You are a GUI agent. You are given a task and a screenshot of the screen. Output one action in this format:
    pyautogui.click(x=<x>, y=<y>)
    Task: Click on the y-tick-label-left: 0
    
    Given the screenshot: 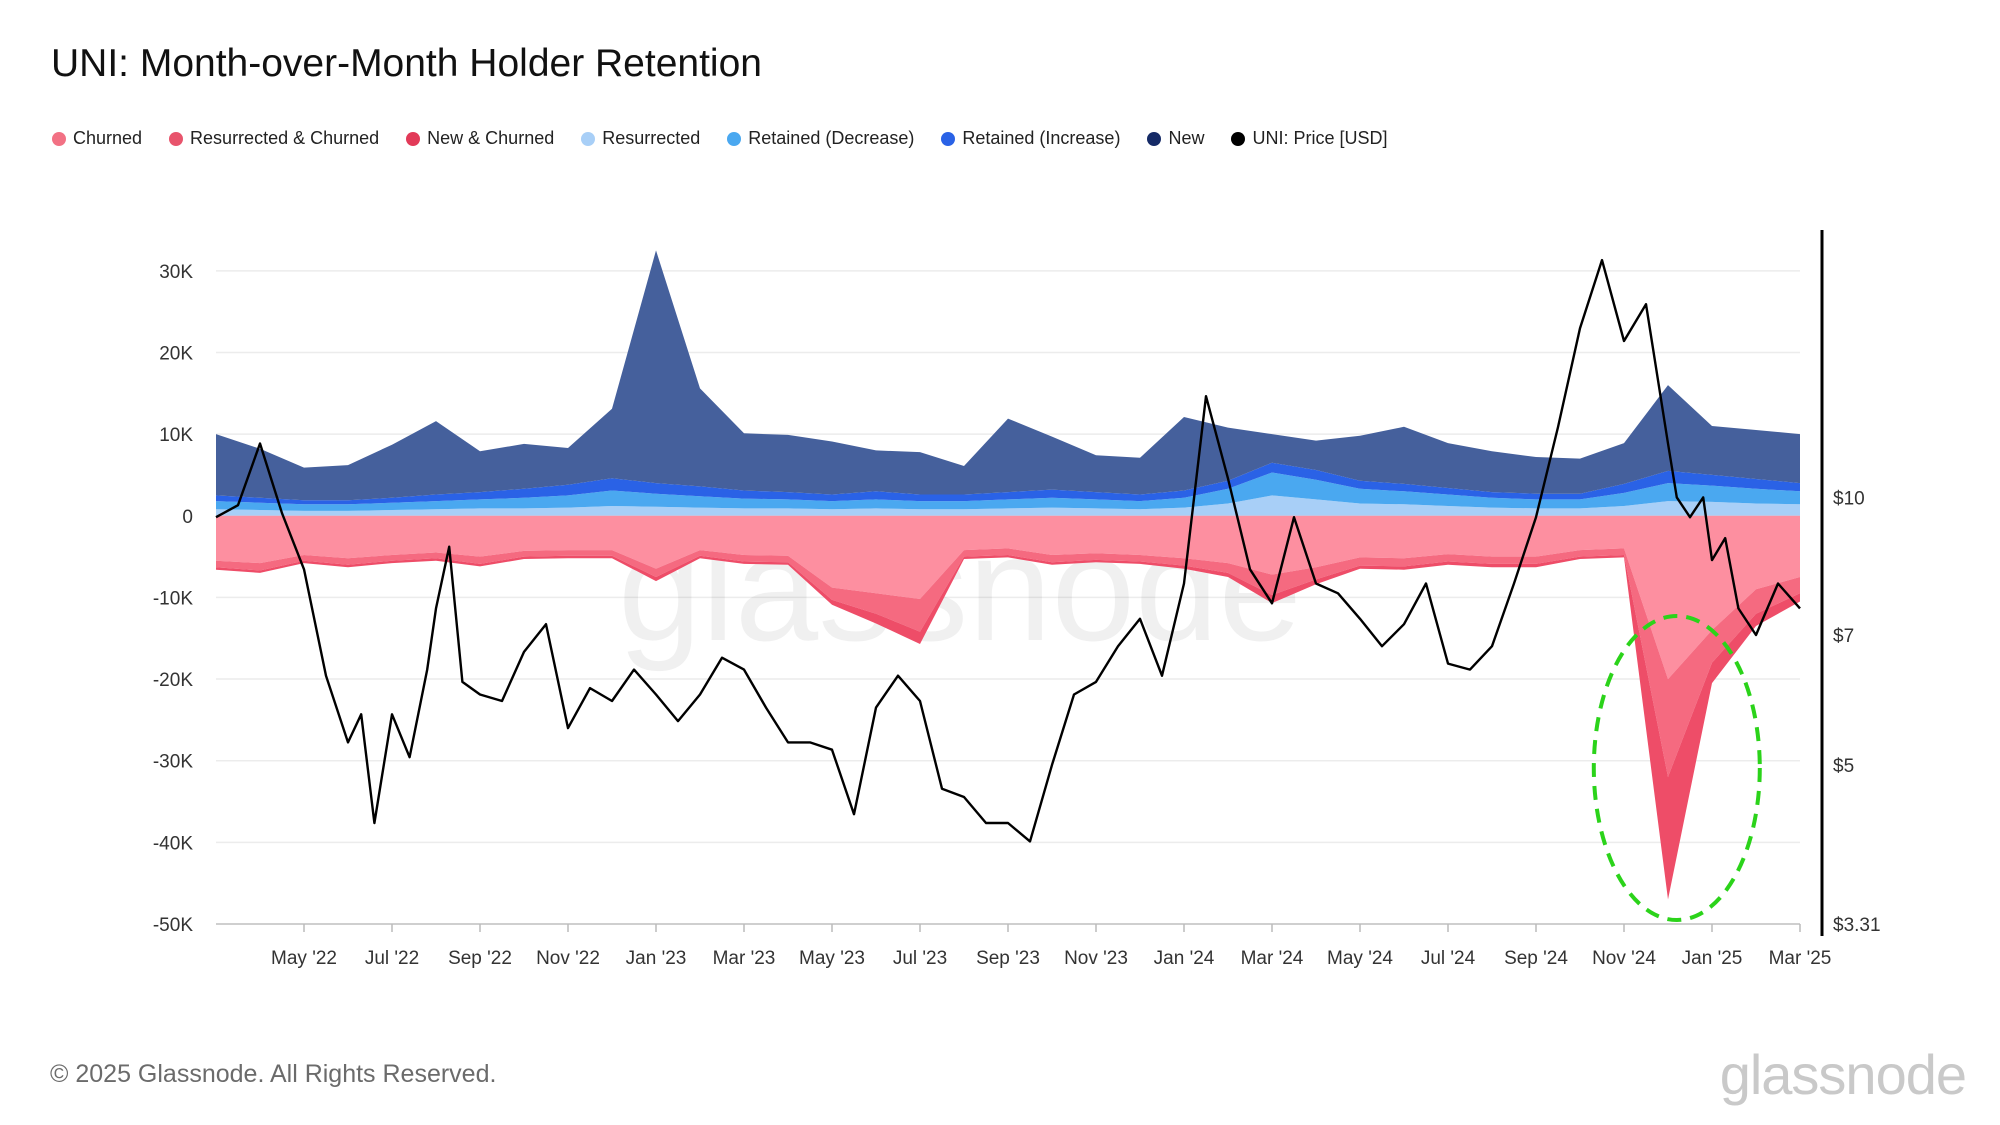 What is the action you would take?
    pyautogui.click(x=187, y=517)
    